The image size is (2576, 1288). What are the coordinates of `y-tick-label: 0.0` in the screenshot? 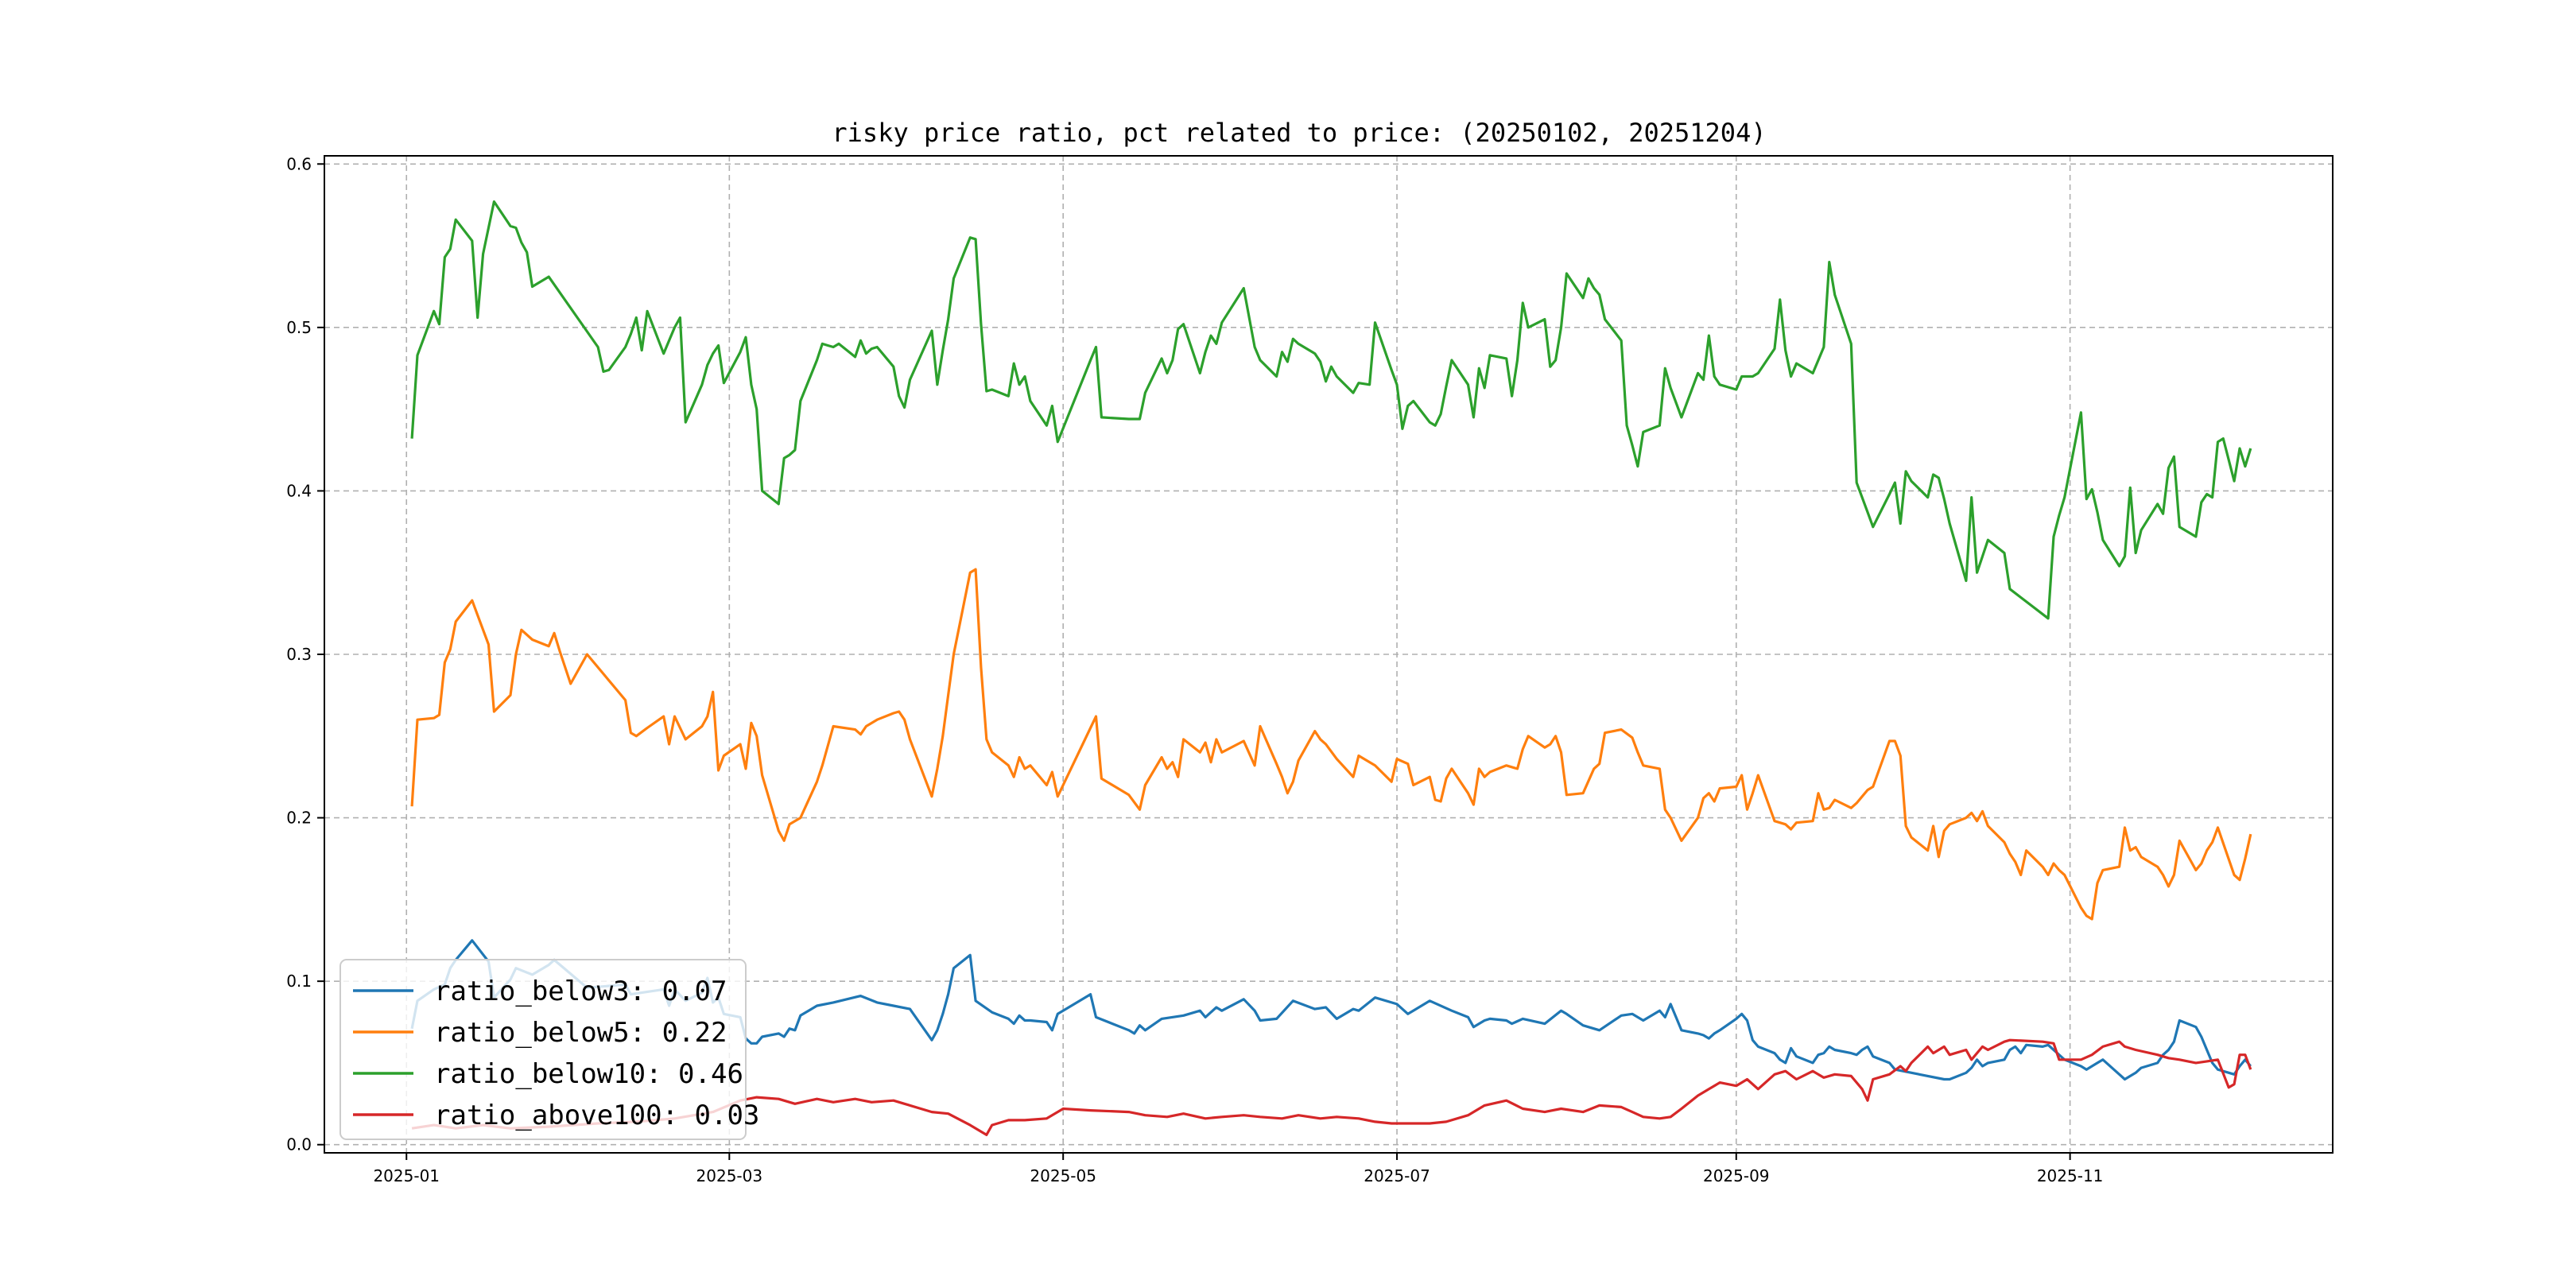 It's located at (299, 1144).